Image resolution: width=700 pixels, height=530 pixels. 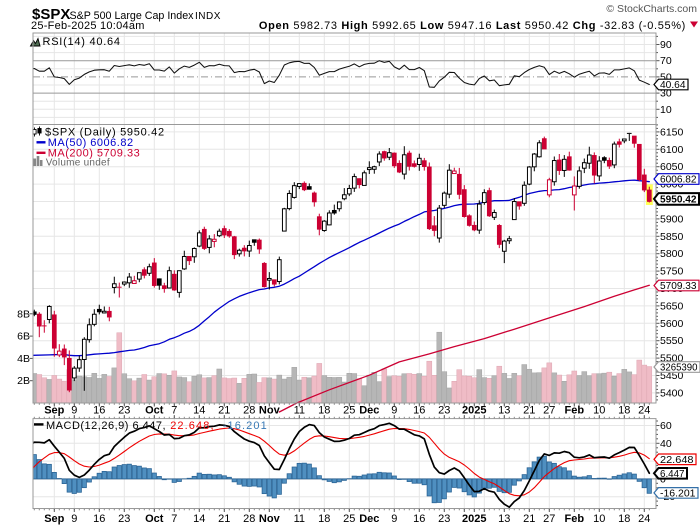 What do you see at coordinates (666, 444) in the screenshot?
I see `svg-text: 40` at bounding box center [666, 444].